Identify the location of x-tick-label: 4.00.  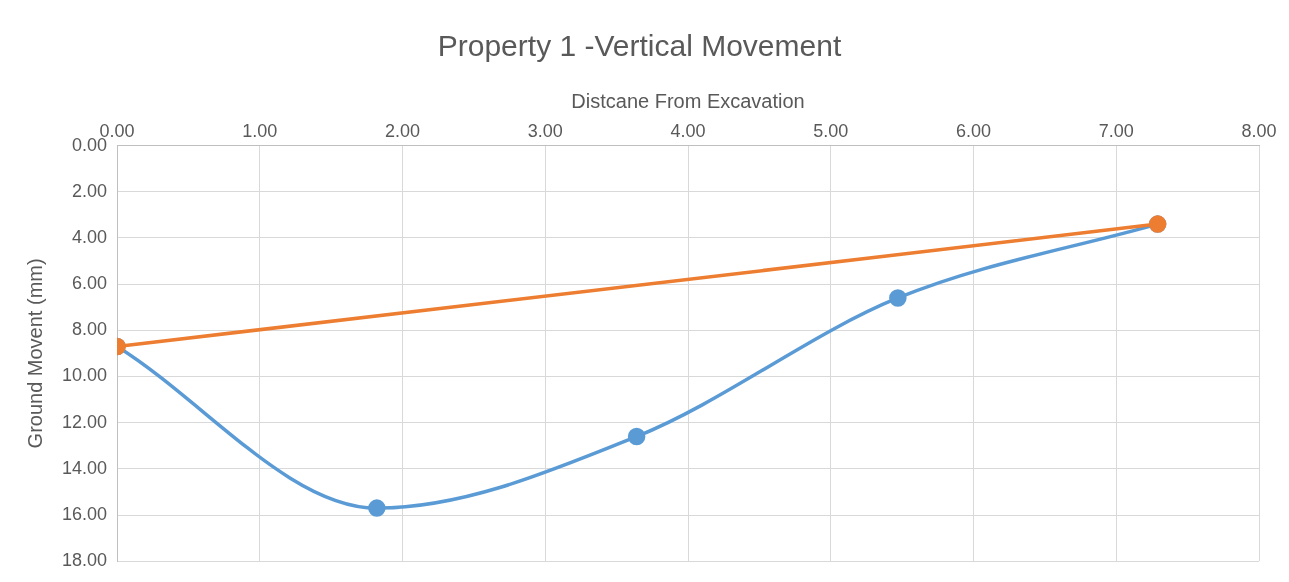
(688, 130).